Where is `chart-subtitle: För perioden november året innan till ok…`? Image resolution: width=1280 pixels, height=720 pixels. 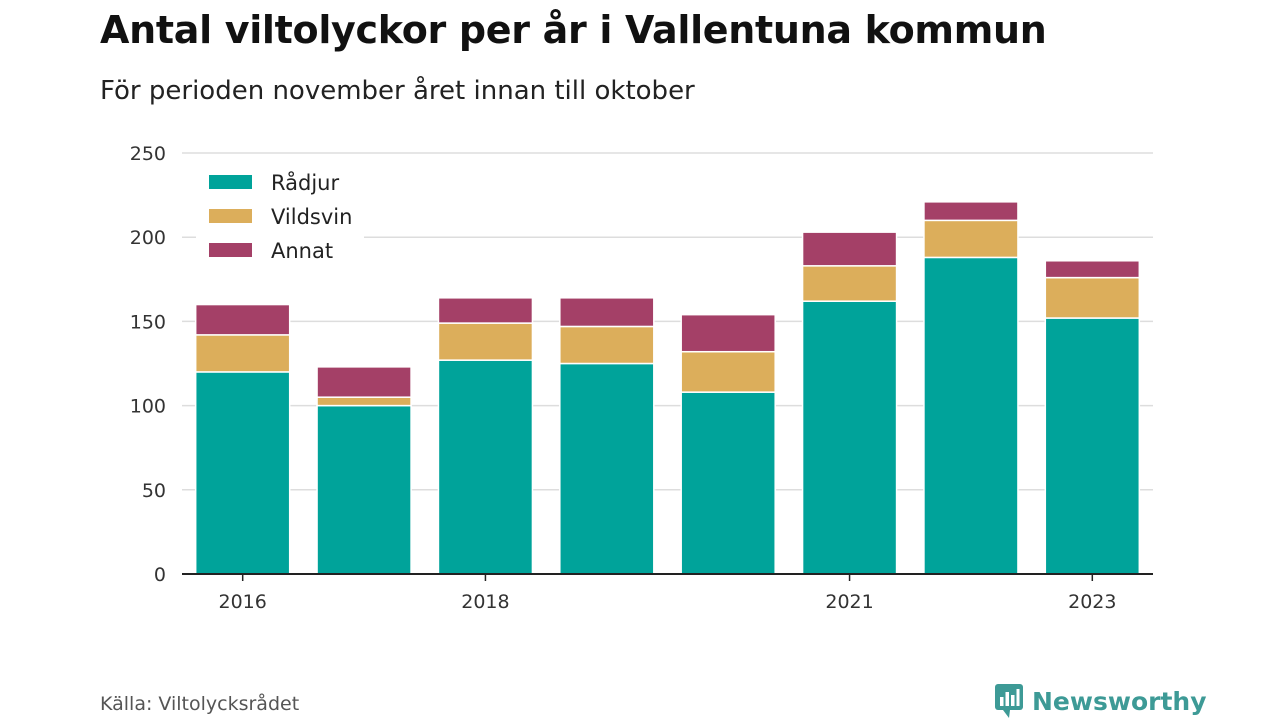 chart-subtitle: För perioden november året innan till ok… is located at coordinates (397, 91).